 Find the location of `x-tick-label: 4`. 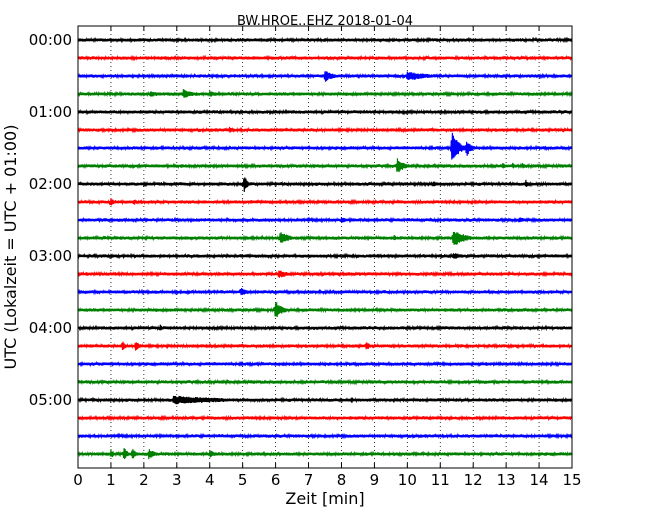

x-tick-label: 4 is located at coordinates (210, 480).